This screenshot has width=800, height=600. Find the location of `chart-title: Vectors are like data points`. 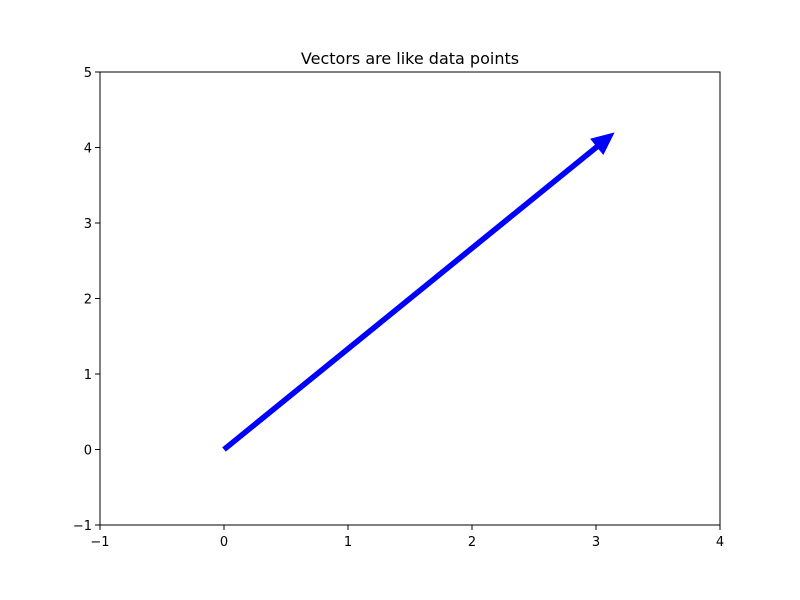

chart-title: Vectors are like data points is located at coordinates (410, 58).